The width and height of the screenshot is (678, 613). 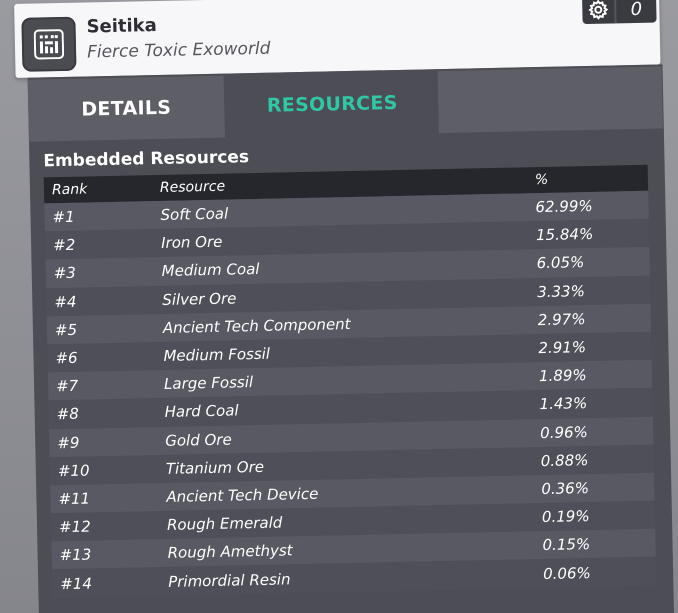 I want to click on row-rank: #6, so click(x=66, y=358).